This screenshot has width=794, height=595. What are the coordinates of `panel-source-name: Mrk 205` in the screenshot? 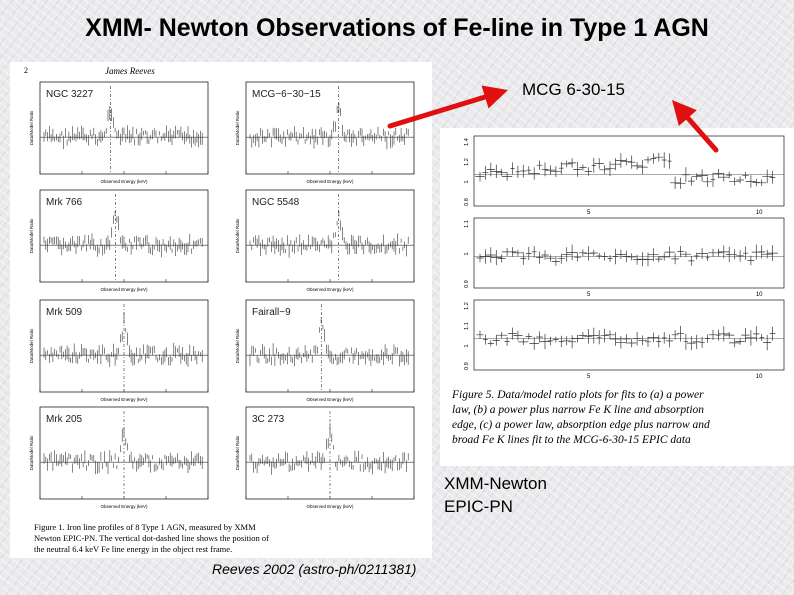 It's located at (64, 419).